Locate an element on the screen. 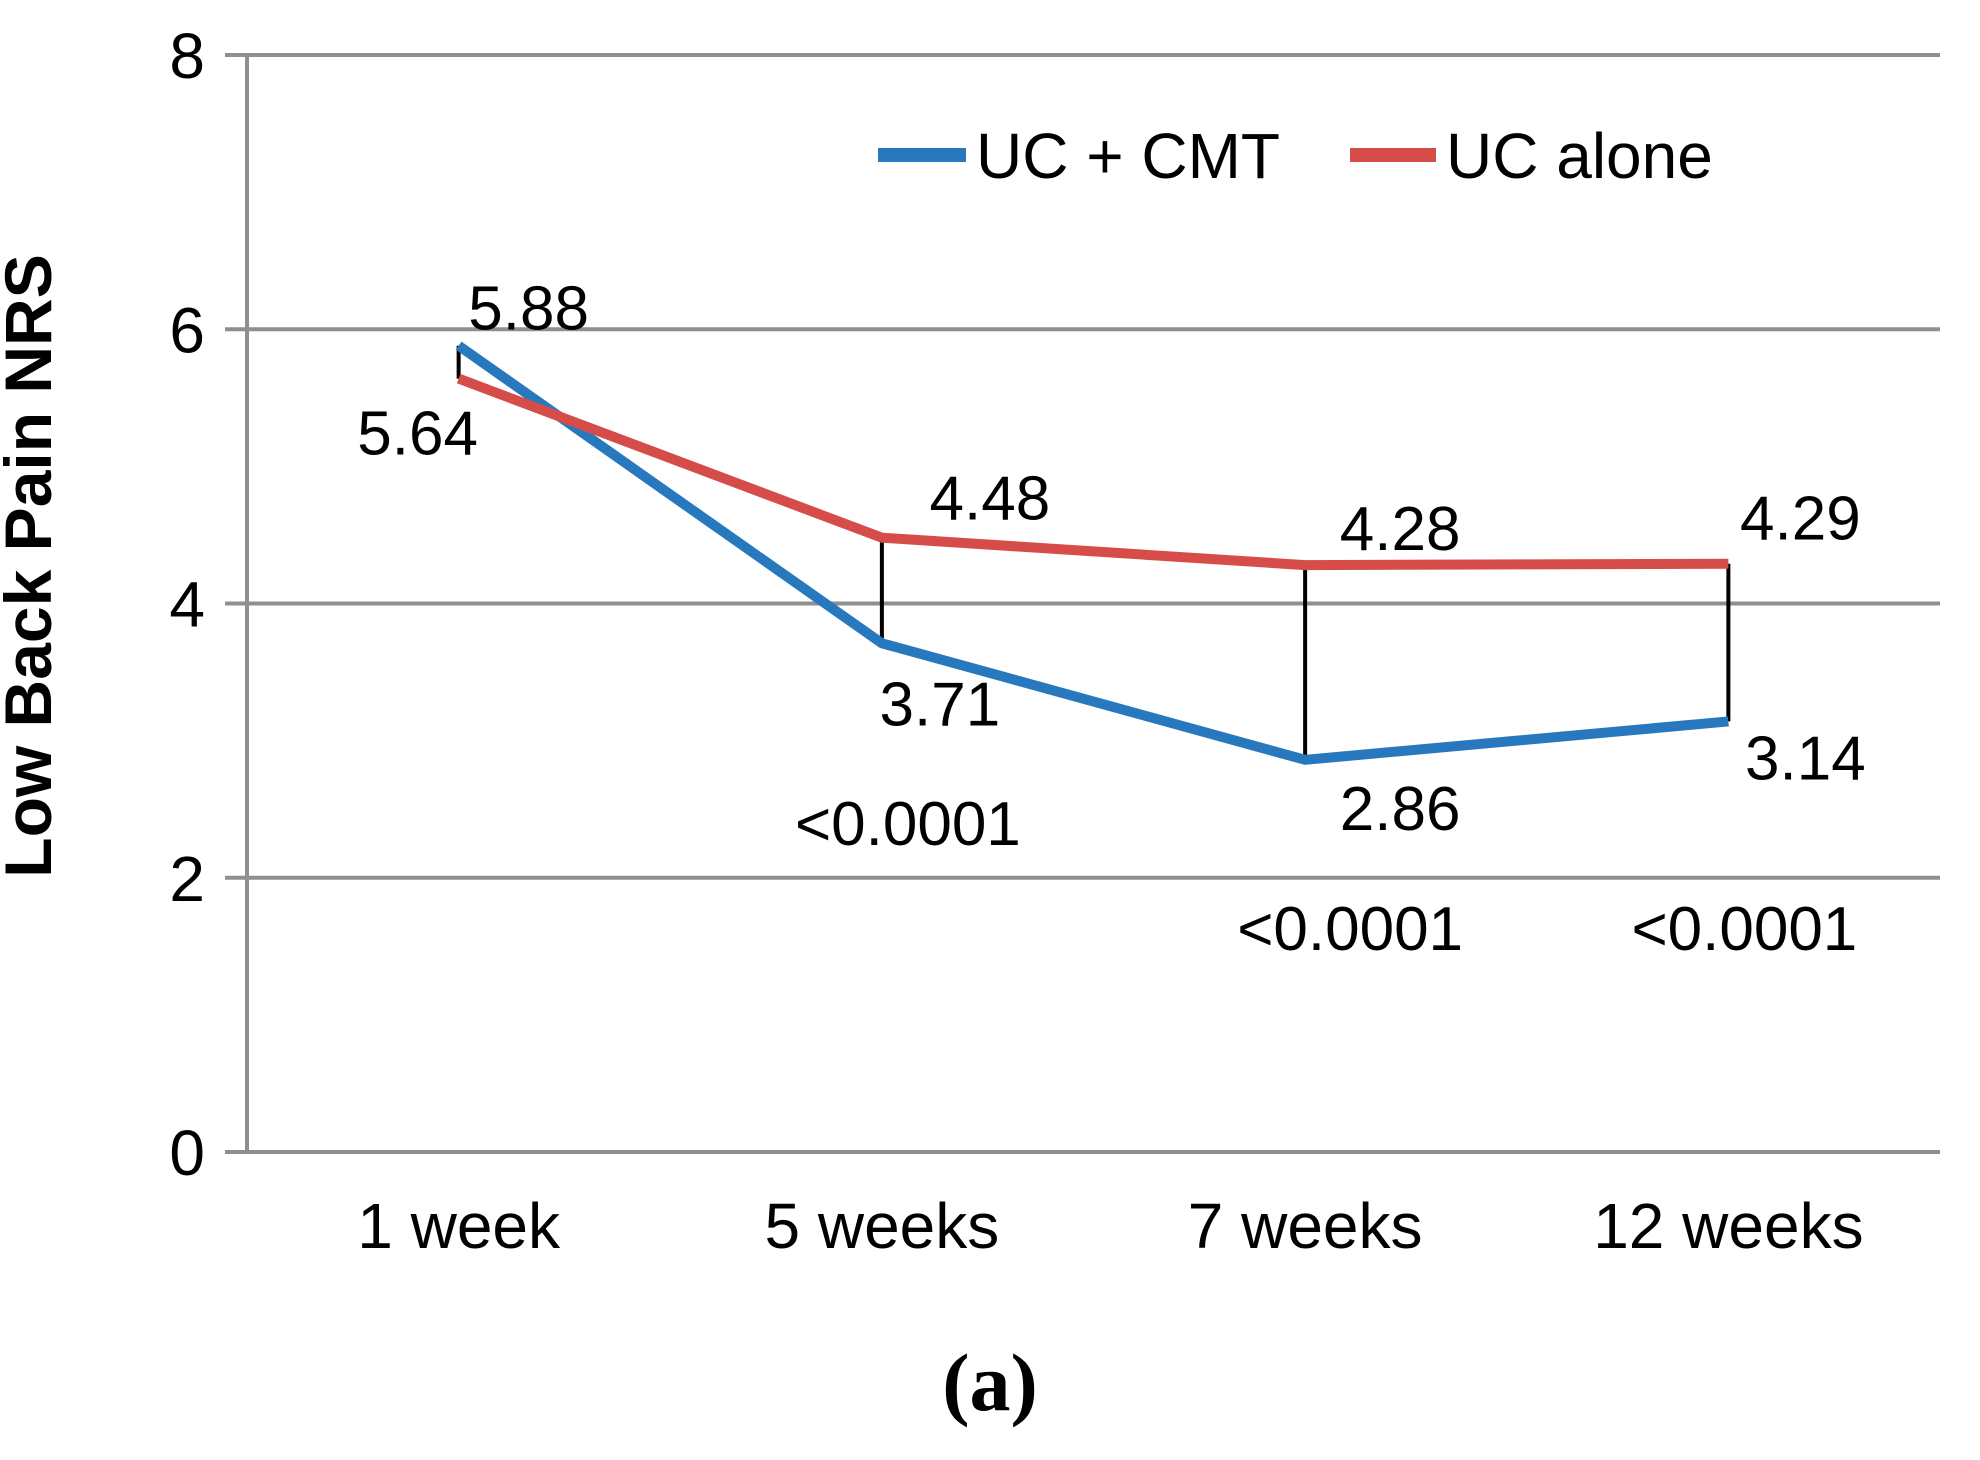 This screenshot has width=1980, height=1460. data-label-uc-alone-7-weeks: 4.28 is located at coordinates (1400, 529).